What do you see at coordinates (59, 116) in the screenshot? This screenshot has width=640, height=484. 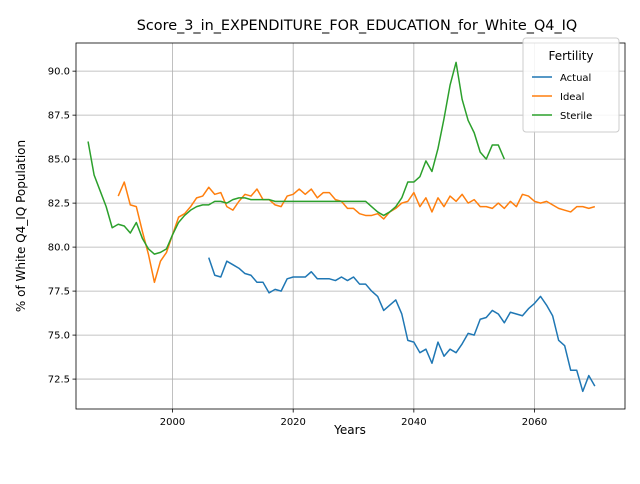 I see `y-tick-label: 87.5` at bounding box center [59, 116].